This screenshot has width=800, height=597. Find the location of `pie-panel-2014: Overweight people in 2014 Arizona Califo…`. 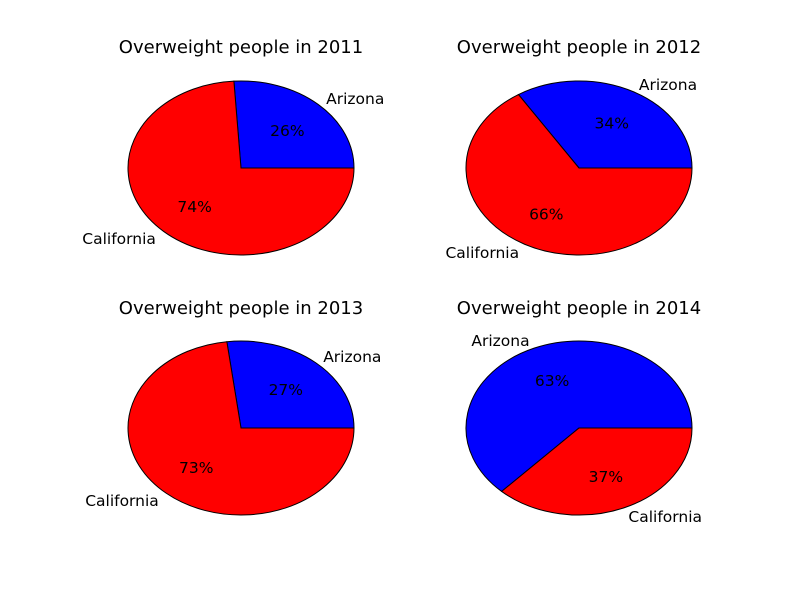

pie-panel-2014: Overweight people in 2014 Arizona Califo… is located at coordinates (579, 412).